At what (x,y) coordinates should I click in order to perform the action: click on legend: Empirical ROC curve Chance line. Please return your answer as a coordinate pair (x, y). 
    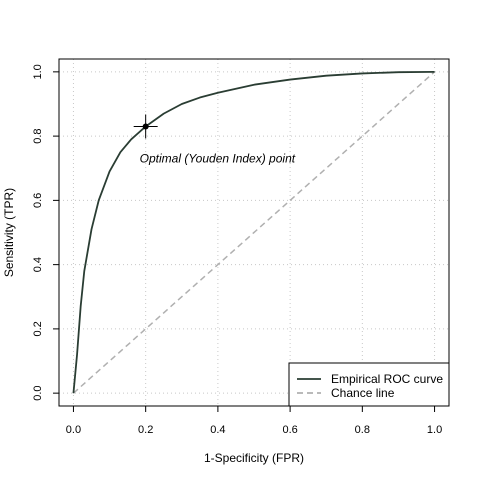
    Looking at the image, I should click on (369, 384).